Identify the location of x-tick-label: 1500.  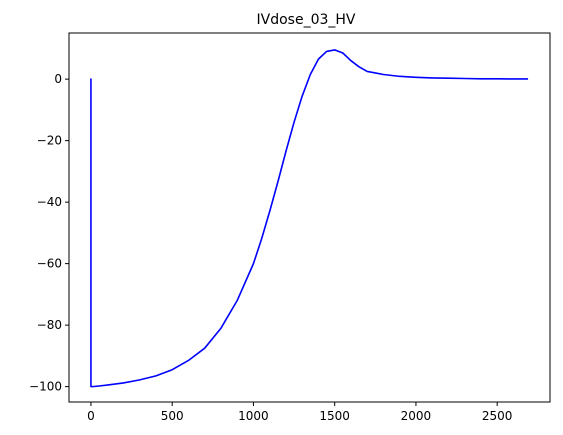
(334, 416).